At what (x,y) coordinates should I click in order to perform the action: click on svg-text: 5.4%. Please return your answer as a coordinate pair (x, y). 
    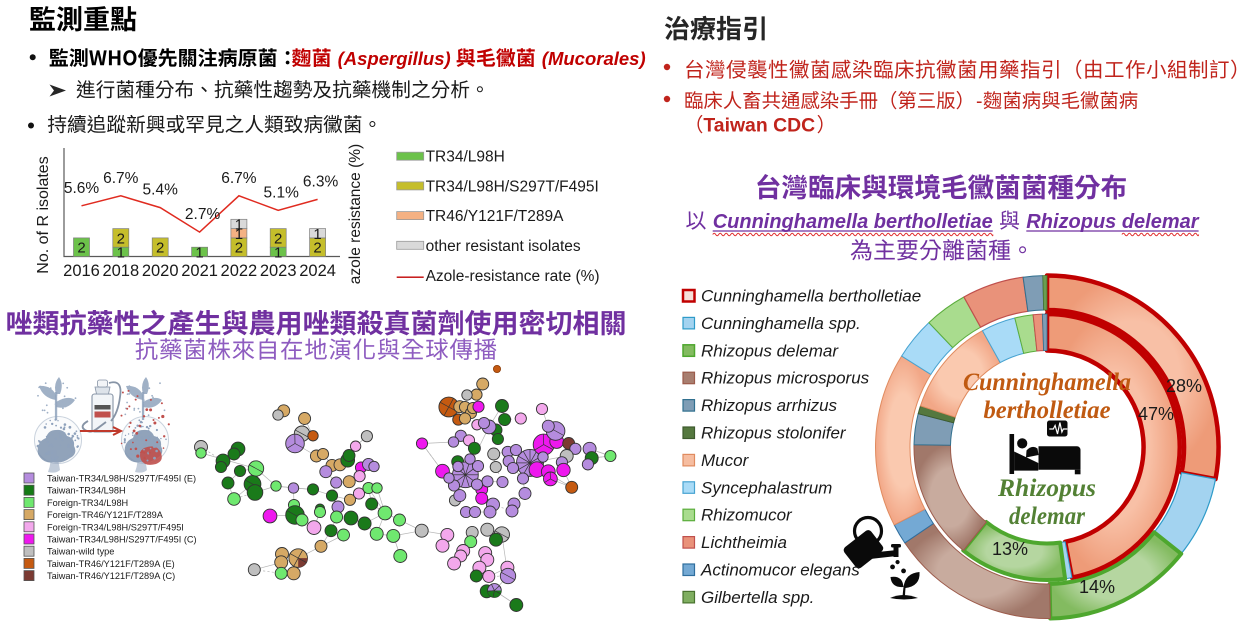
    Looking at the image, I should click on (161, 190).